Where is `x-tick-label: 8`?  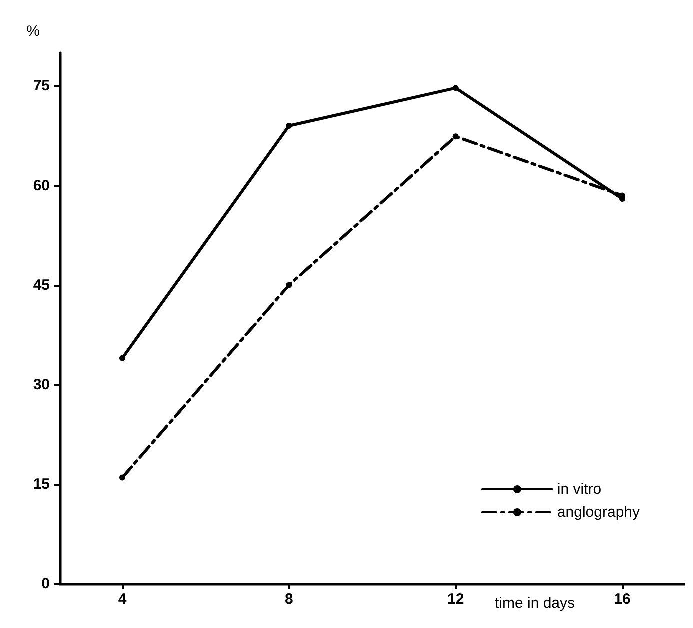 x-tick-label: 8 is located at coordinates (289, 599).